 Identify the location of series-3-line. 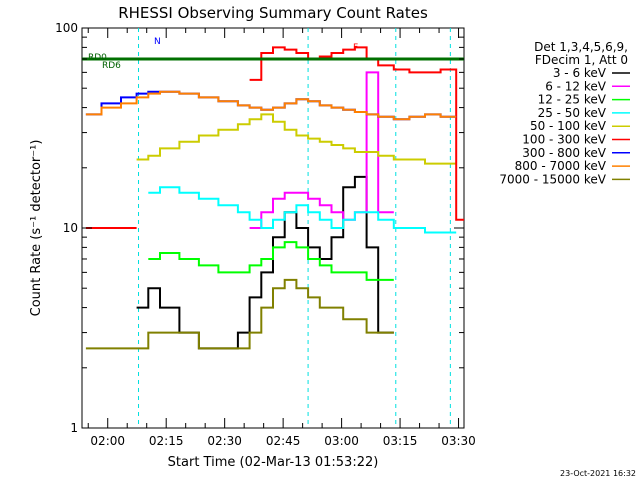
(302, 210).